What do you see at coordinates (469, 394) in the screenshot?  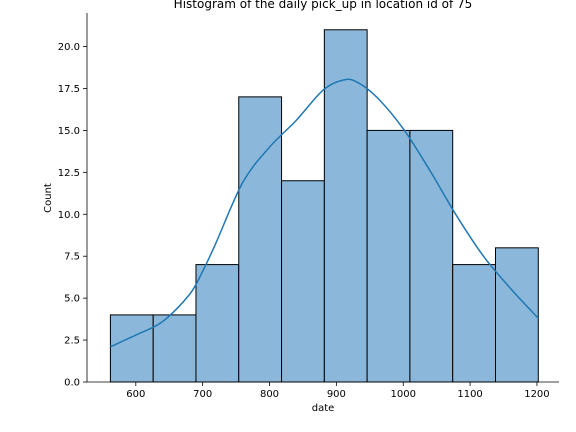 I see `x-tick-label: 1100` at bounding box center [469, 394].